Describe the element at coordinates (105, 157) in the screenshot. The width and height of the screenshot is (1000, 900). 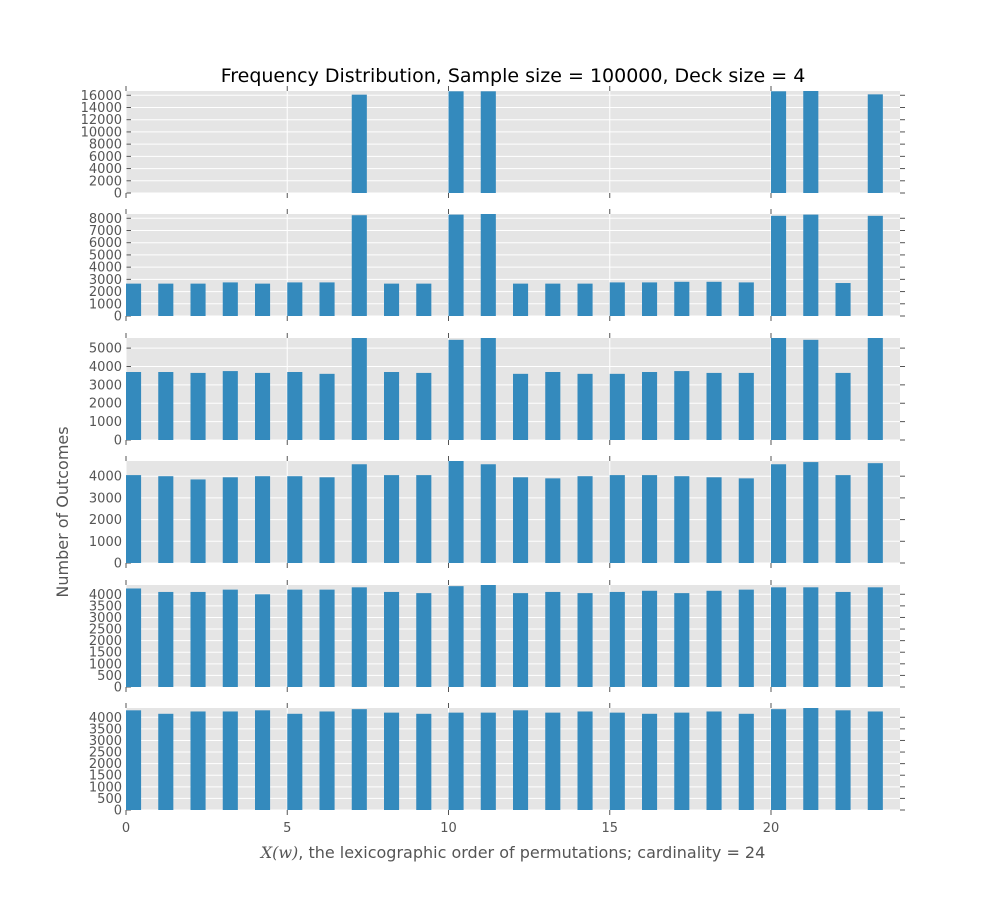
I see `y-tick-label: 6000` at that location.